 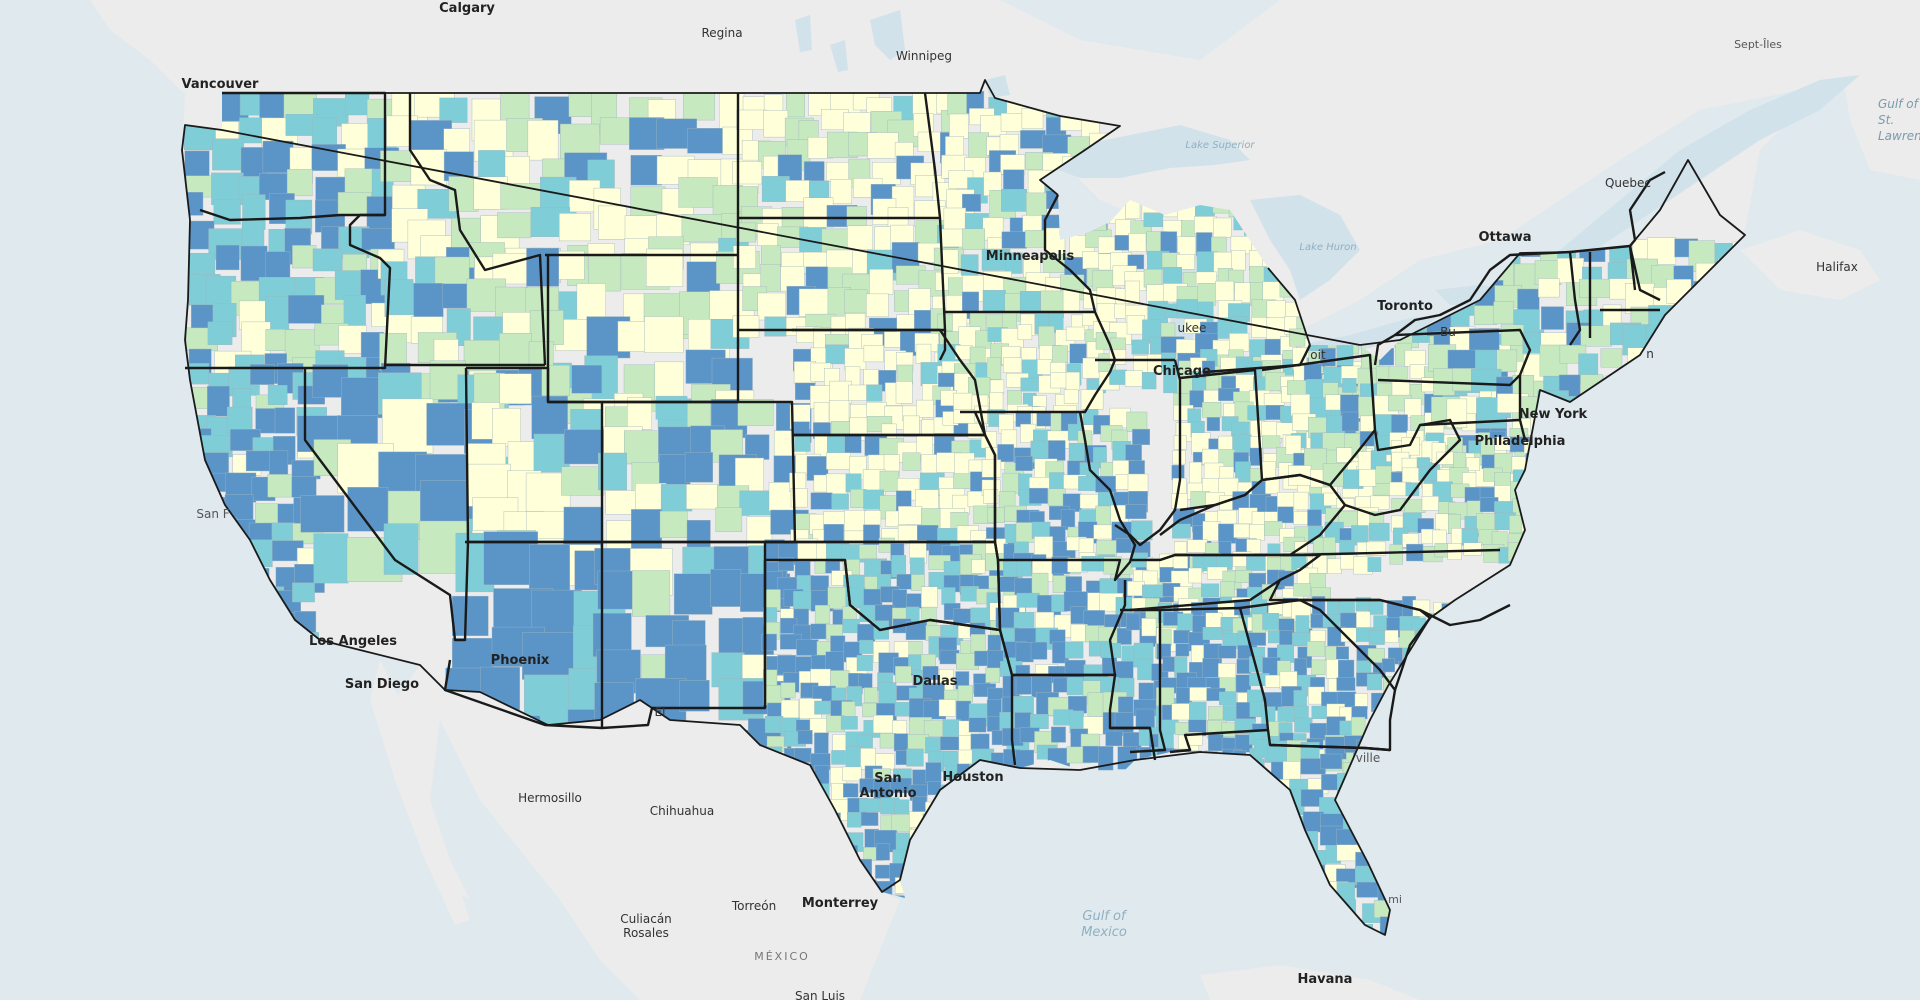 What do you see at coordinates (520, 660) in the screenshot?
I see `label-phoenix: Phoenix` at bounding box center [520, 660].